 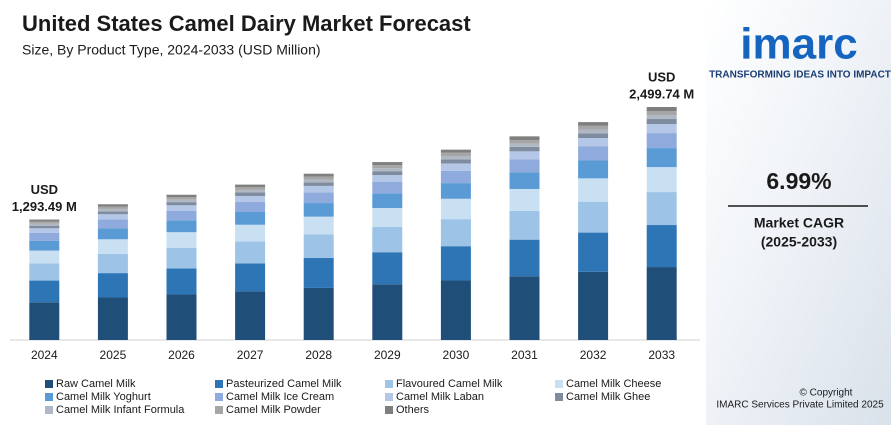 I want to click on legend-label: Pasteurized Camel Milk, so click(x=284, y=384).